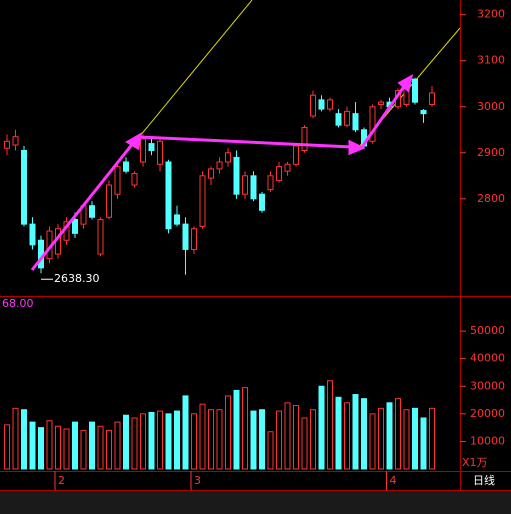 This screenshot has height=514, width=511. I want to click on x-tick-label: 3, so click(197, 480).